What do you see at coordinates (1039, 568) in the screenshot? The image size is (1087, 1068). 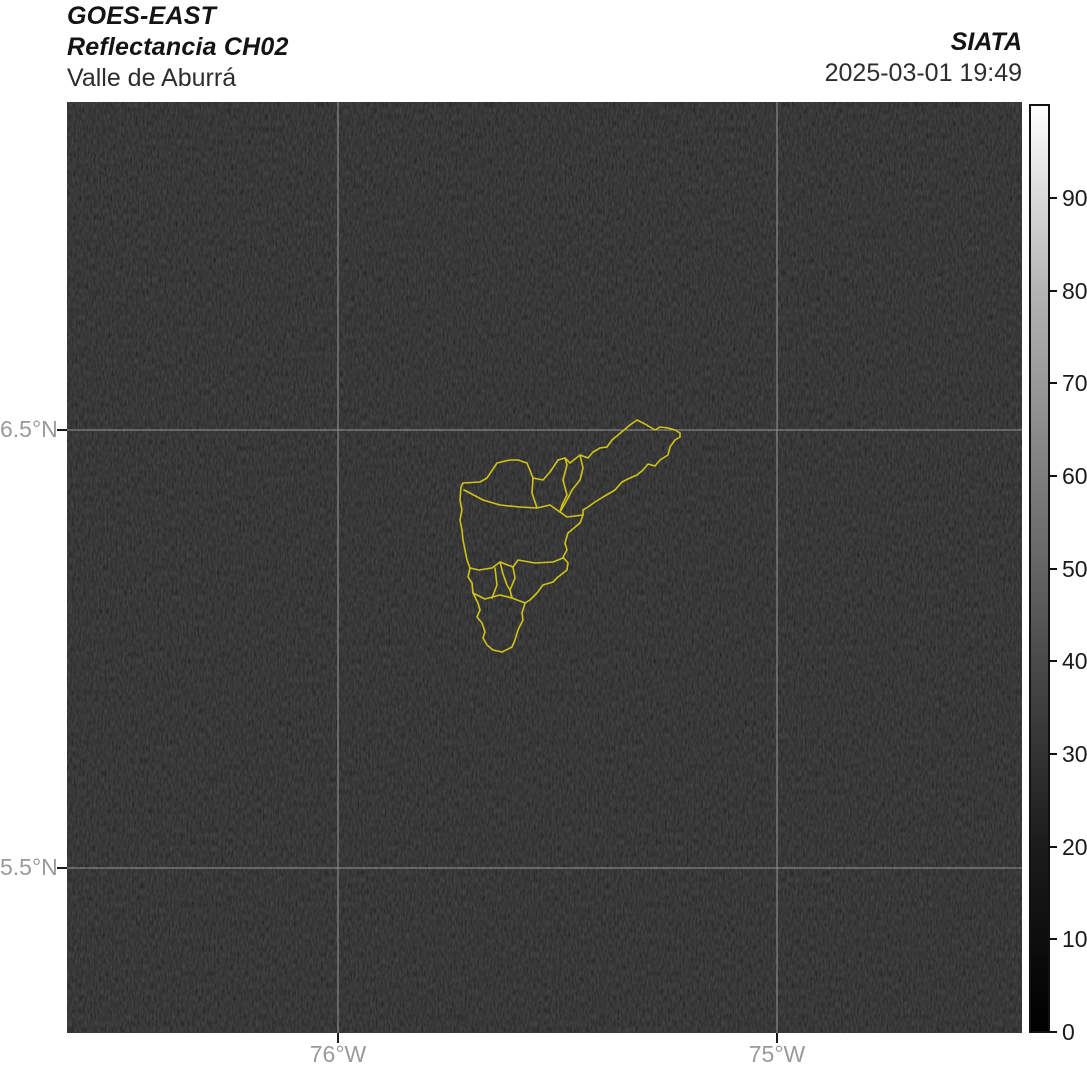 I see `reflectance-colorbar` at bounding box center [1039, 568].